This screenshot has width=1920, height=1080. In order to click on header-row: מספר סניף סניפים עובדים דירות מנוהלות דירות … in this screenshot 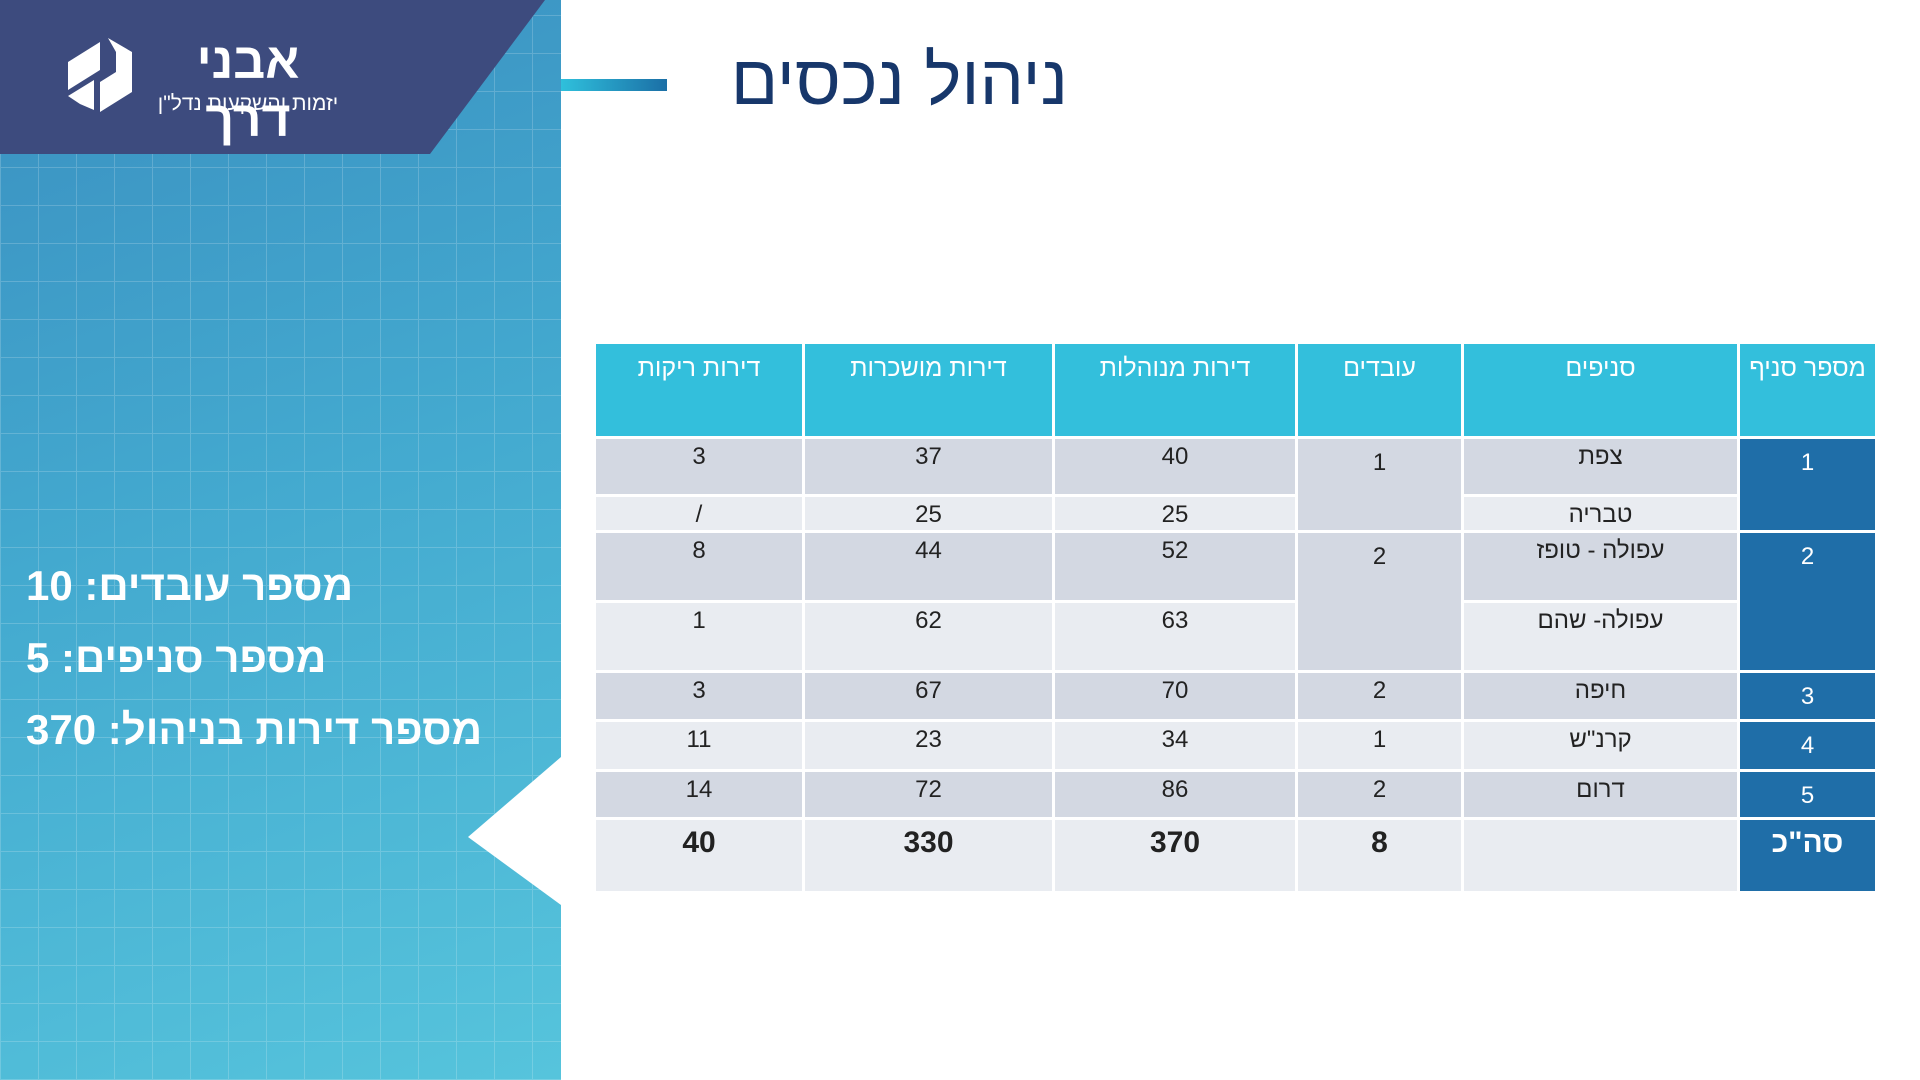, I will do `click(1235, 390)`.